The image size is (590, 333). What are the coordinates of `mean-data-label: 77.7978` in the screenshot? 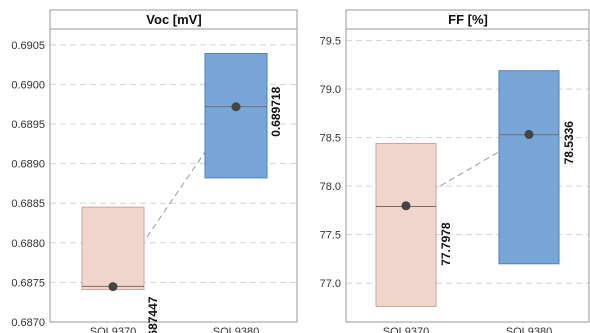 It's located at (446, 244).